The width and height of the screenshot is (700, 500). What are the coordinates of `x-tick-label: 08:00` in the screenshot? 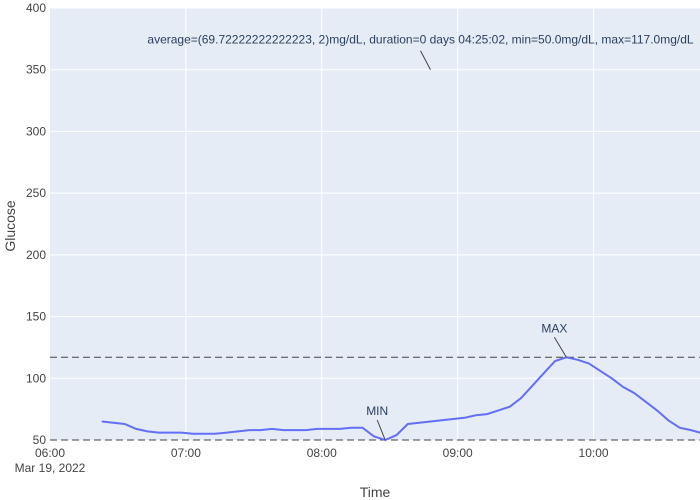 It's located at (322, 453).